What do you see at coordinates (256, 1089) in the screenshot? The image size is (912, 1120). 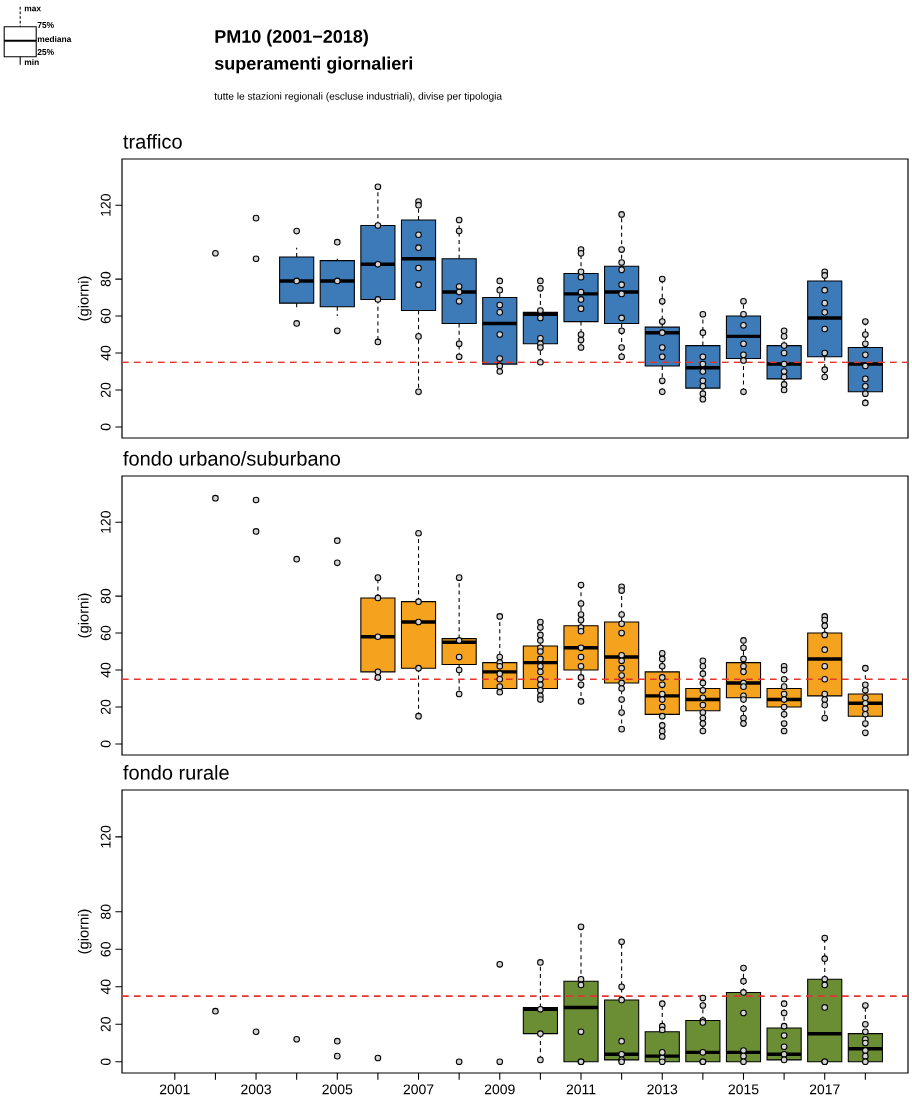 I see `x-tick-label: 2003` at bounding box center [256, 1089].